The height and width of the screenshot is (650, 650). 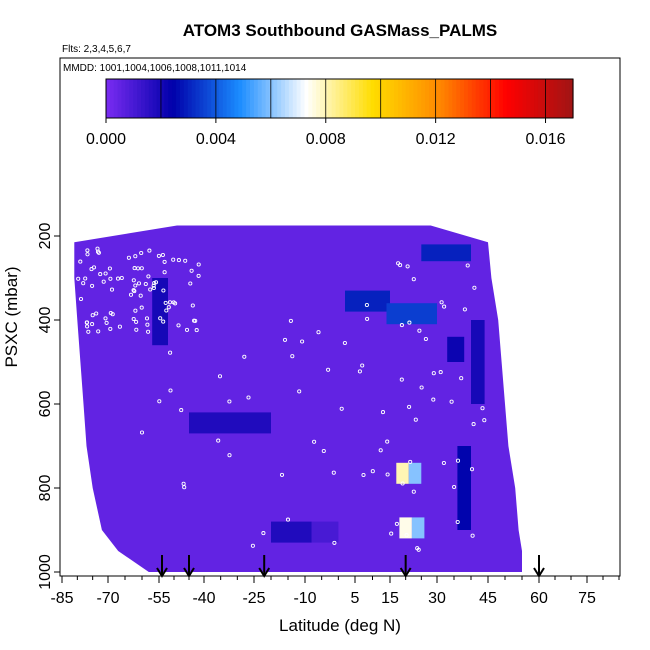 What do you see at coordinates (155, 68) in the screenshot?
I see `dates-subtitle: MMDD: 1001,1004,1006,1008,1011,1014` at bounding box center [155, 68].